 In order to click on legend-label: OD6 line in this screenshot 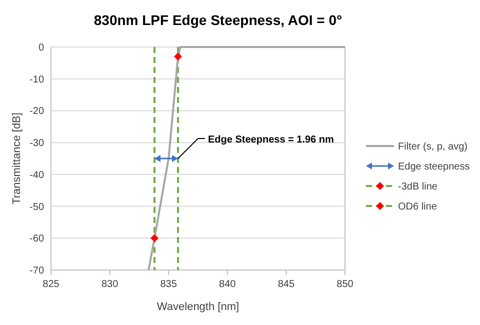, I will do `click(418, 207)`.